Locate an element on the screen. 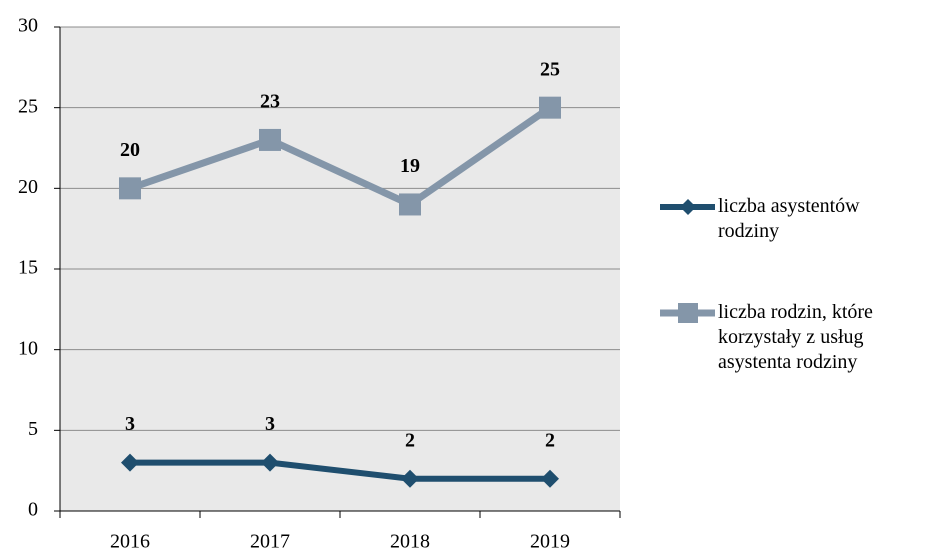 The image size is (928, 552). data-label: 20 is located at coordinates (130, 150).